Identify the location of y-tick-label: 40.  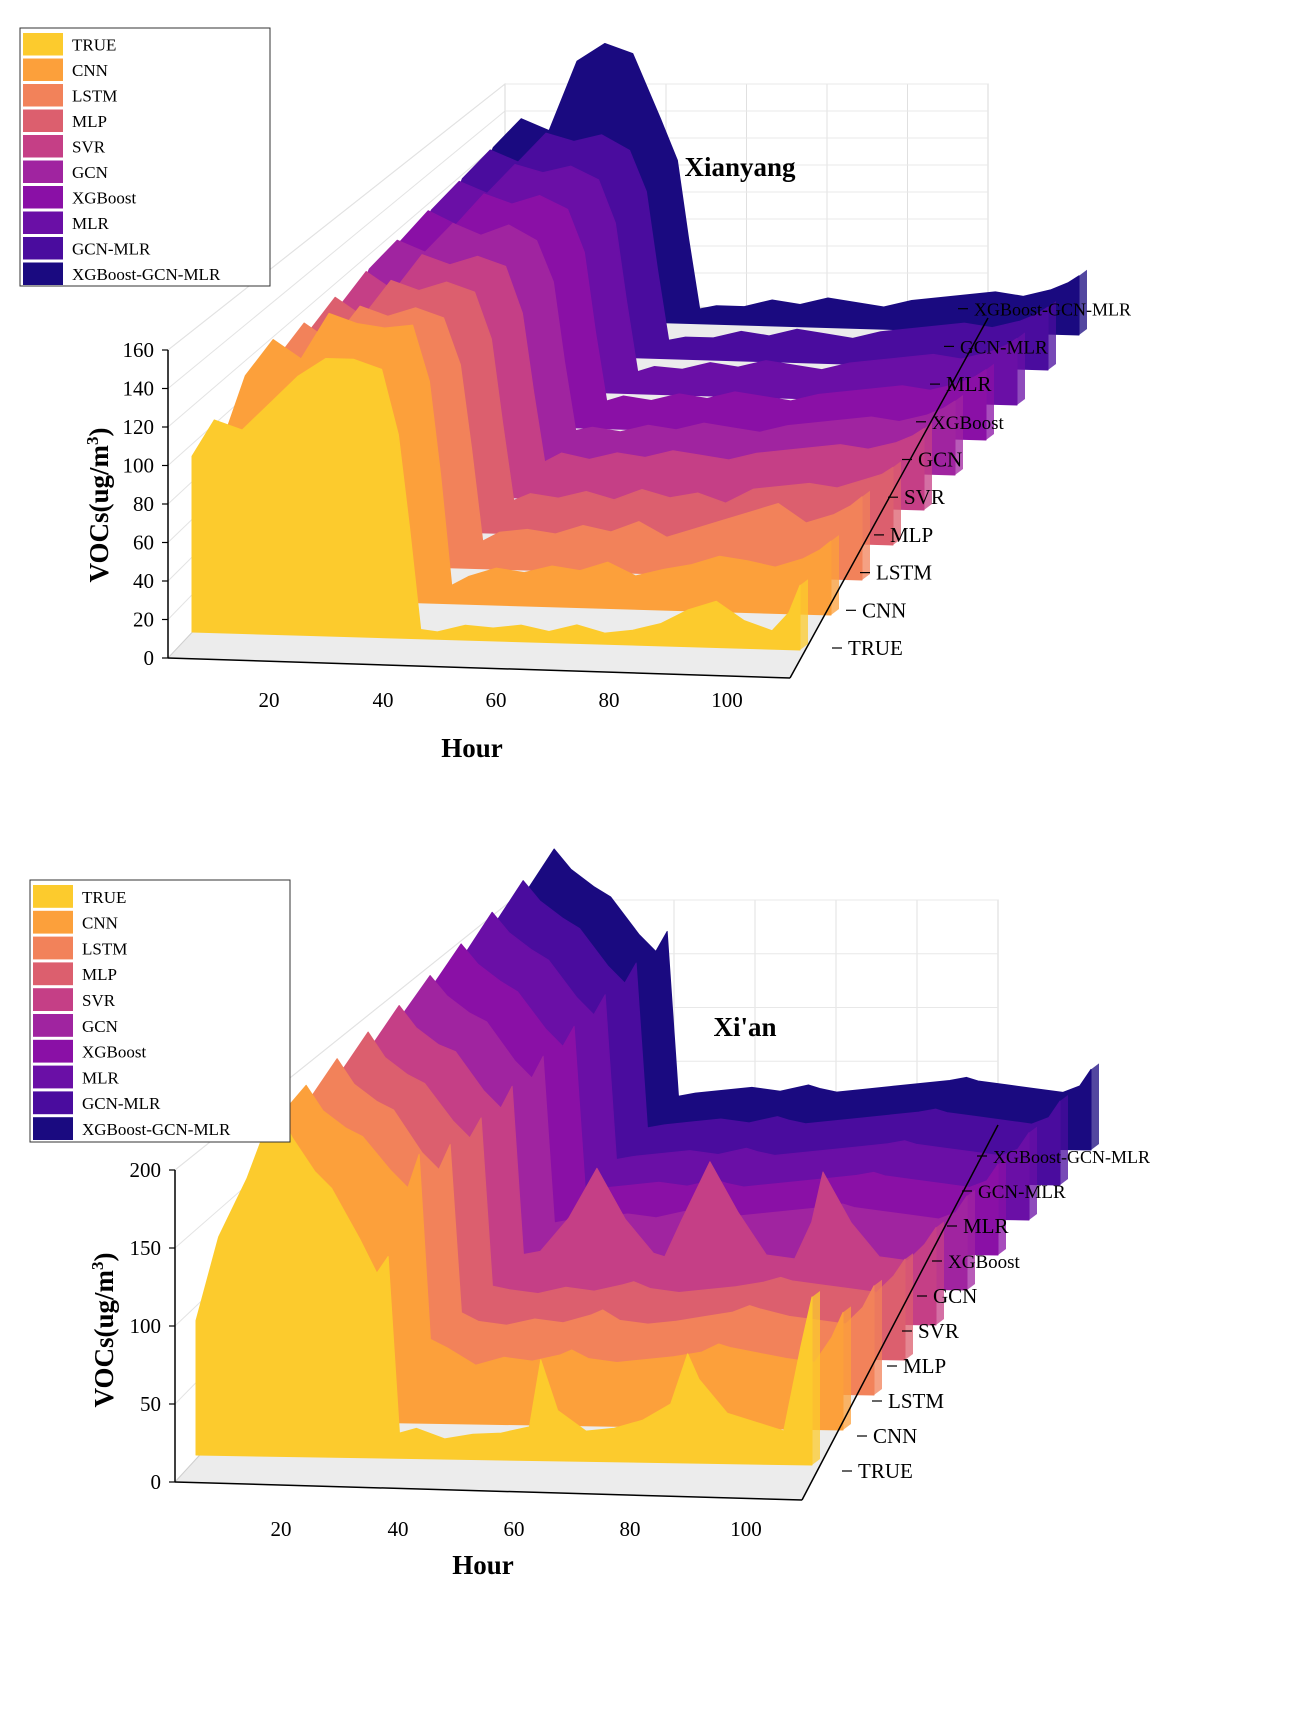
(143, 581).